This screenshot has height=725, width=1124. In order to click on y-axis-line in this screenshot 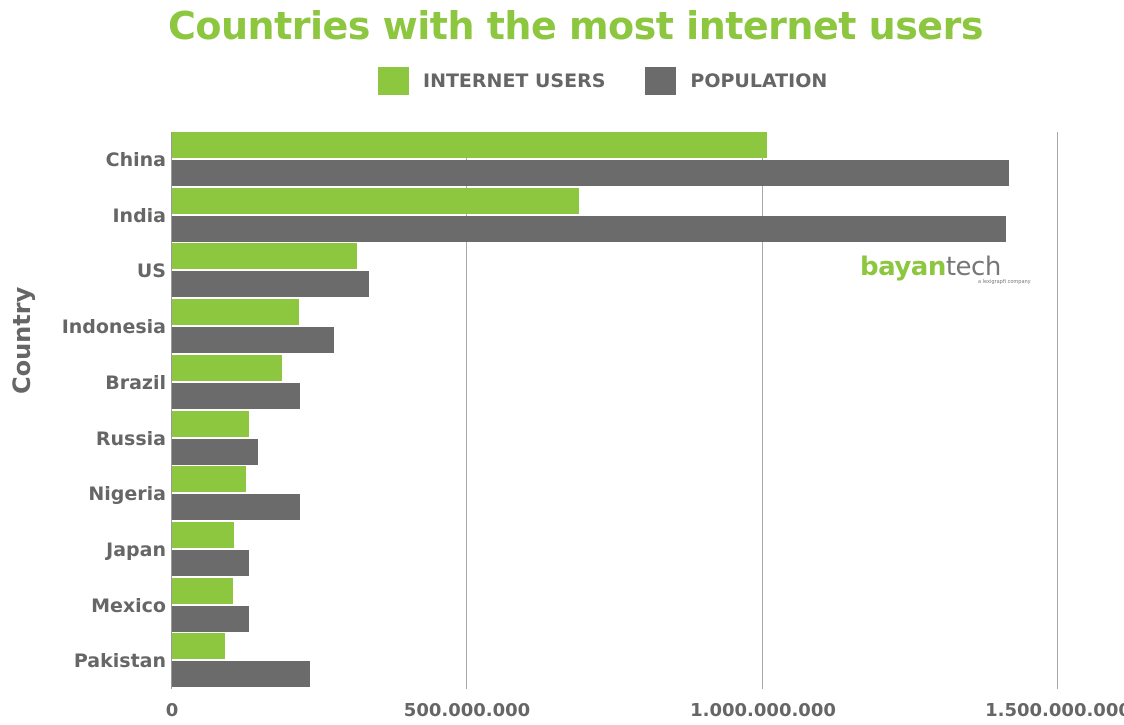, I will do `click(171, 410)`.